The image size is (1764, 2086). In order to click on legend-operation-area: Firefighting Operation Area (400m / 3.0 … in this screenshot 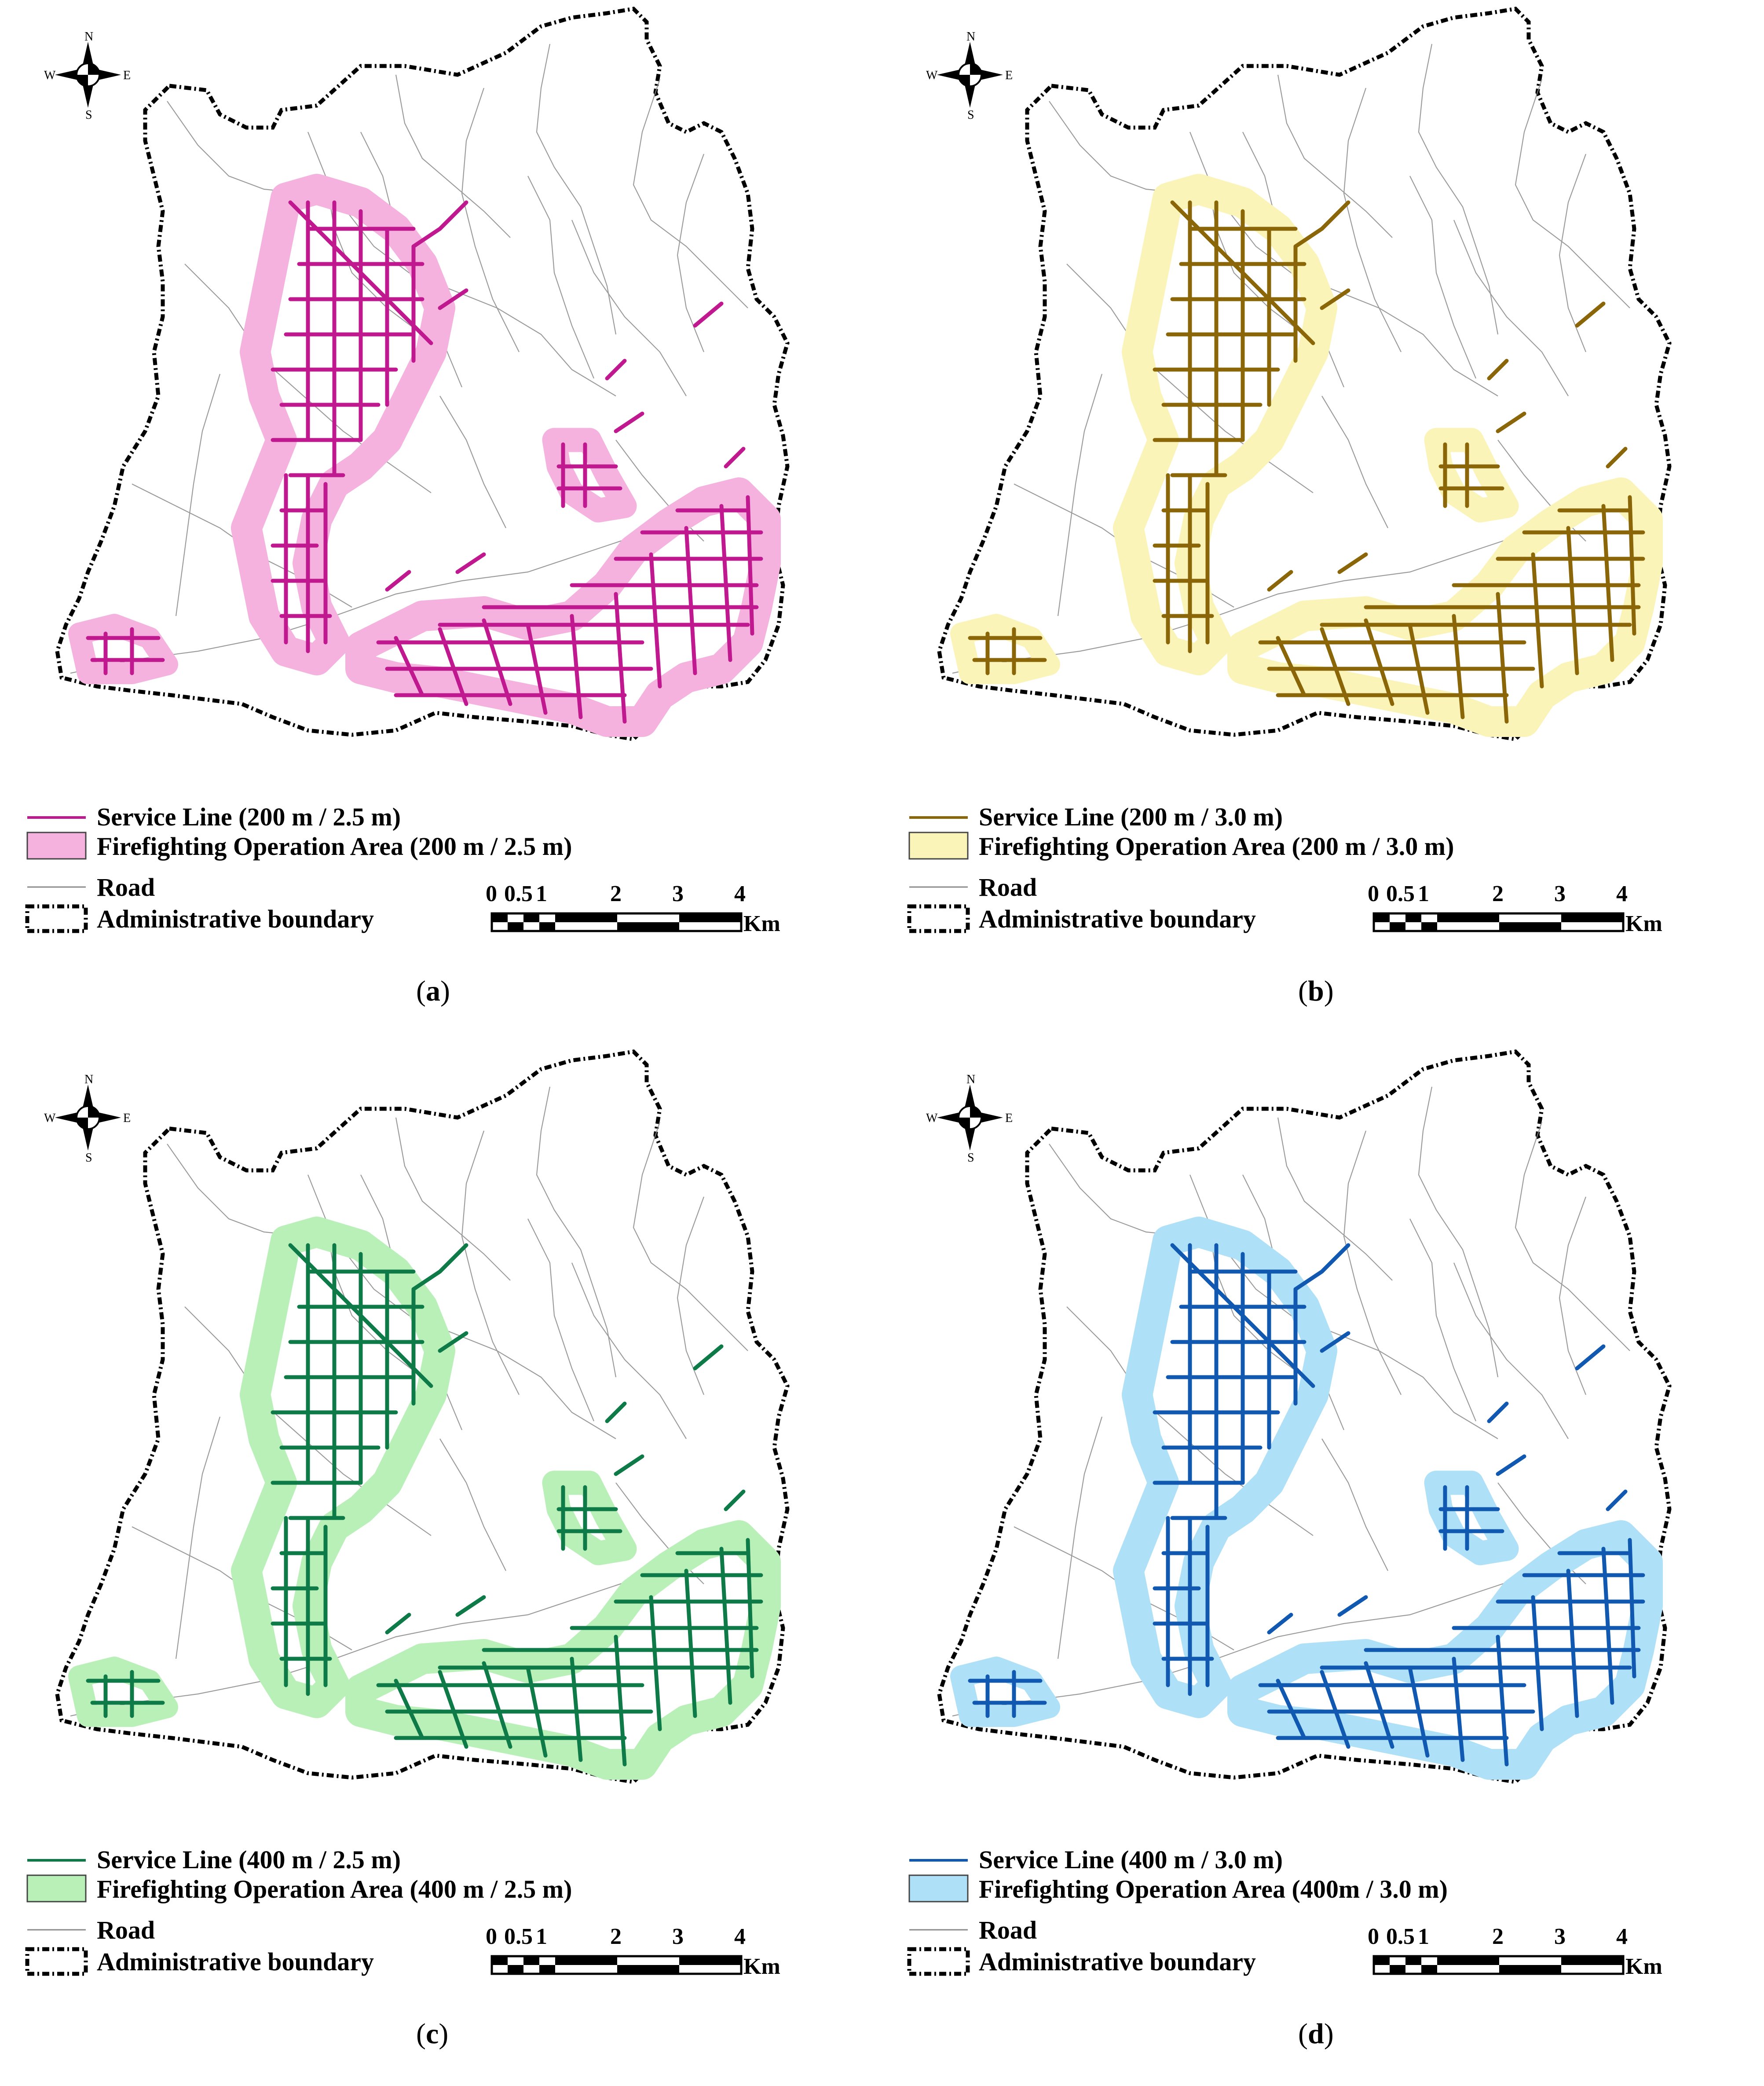, I will do `click(1213, 1889)`.